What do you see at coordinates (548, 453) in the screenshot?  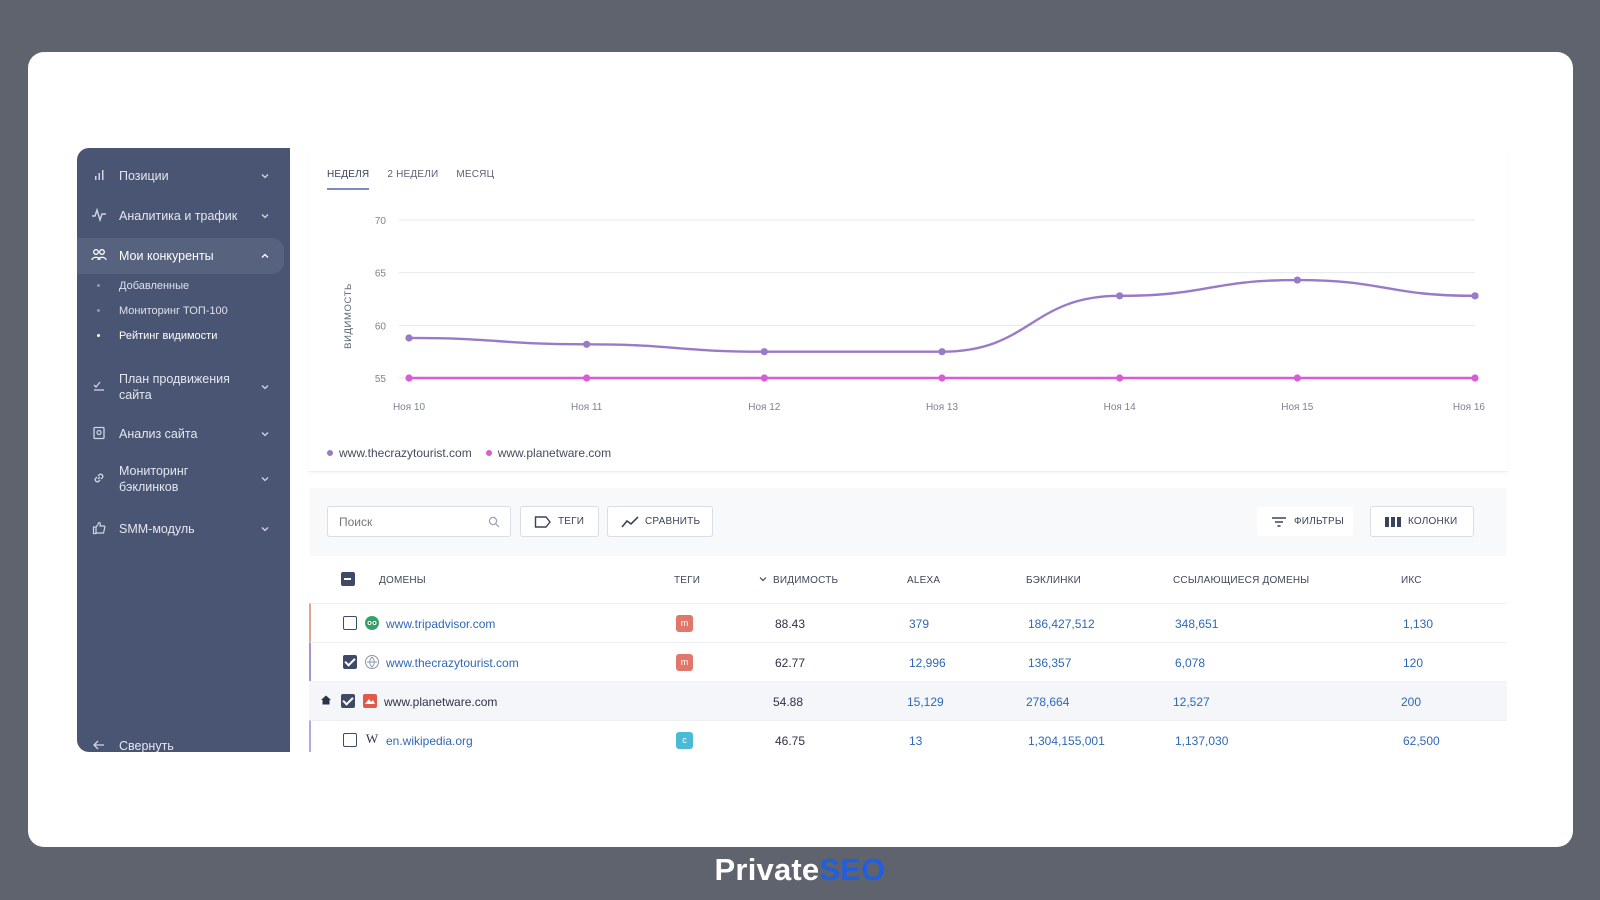 I see `legend-entry-planetware: www.planetware.com` at bounding box center [548, 453].